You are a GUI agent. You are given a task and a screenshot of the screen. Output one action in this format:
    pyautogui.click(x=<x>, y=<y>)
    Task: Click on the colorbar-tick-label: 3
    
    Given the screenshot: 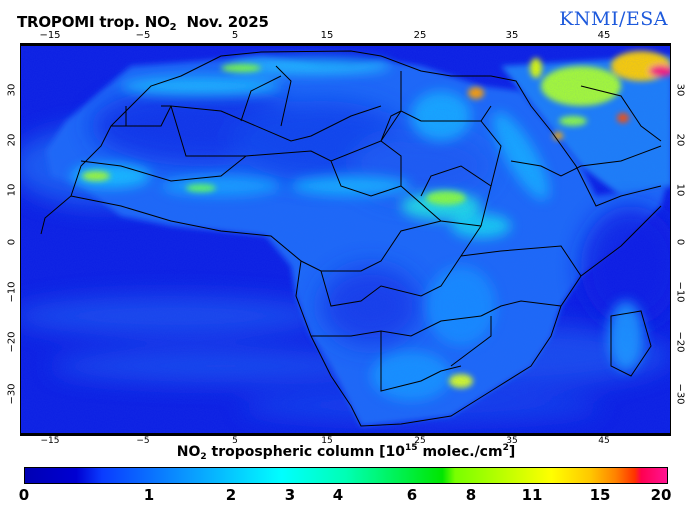 What is the action you would take?
    pyautogui.click(x=290, y=495)
    